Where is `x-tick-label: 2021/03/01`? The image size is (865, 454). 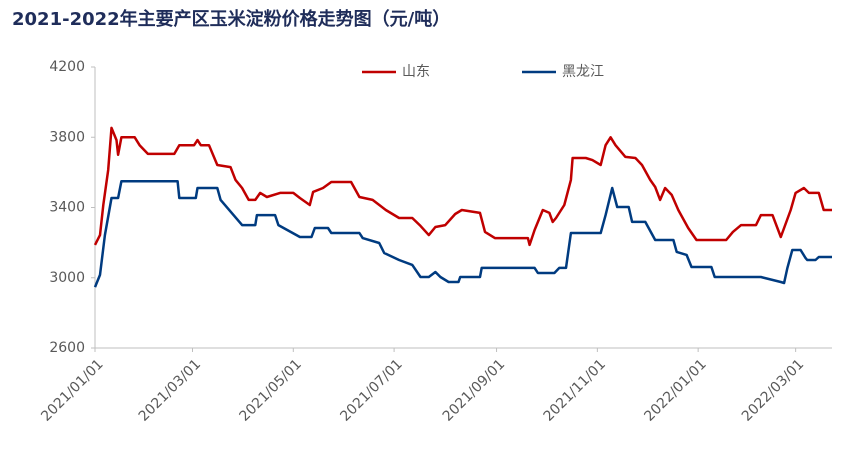 x-tick-label: 2021/03/01 is located at coordinates (170, 390).